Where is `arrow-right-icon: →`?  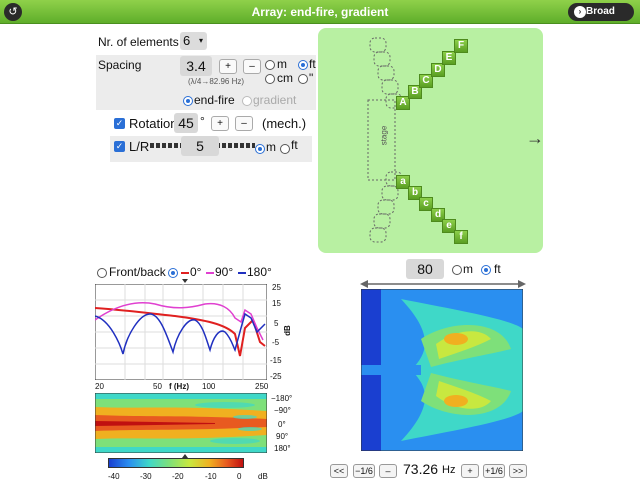 arrow-right-icon: → is located at coordinates (535, 138).